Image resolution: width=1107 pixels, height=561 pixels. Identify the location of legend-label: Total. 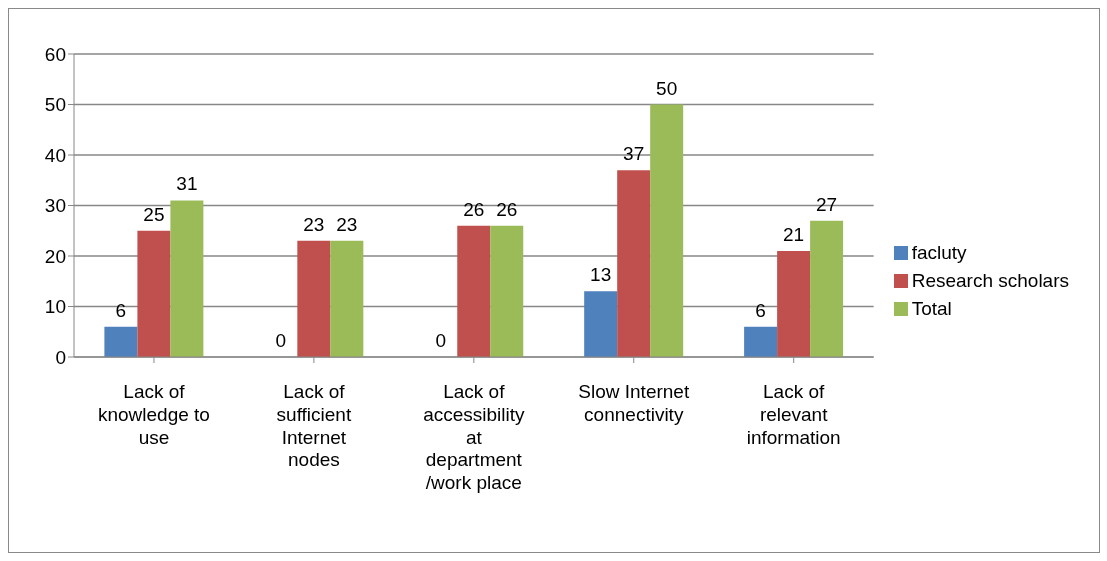
(931, 308).